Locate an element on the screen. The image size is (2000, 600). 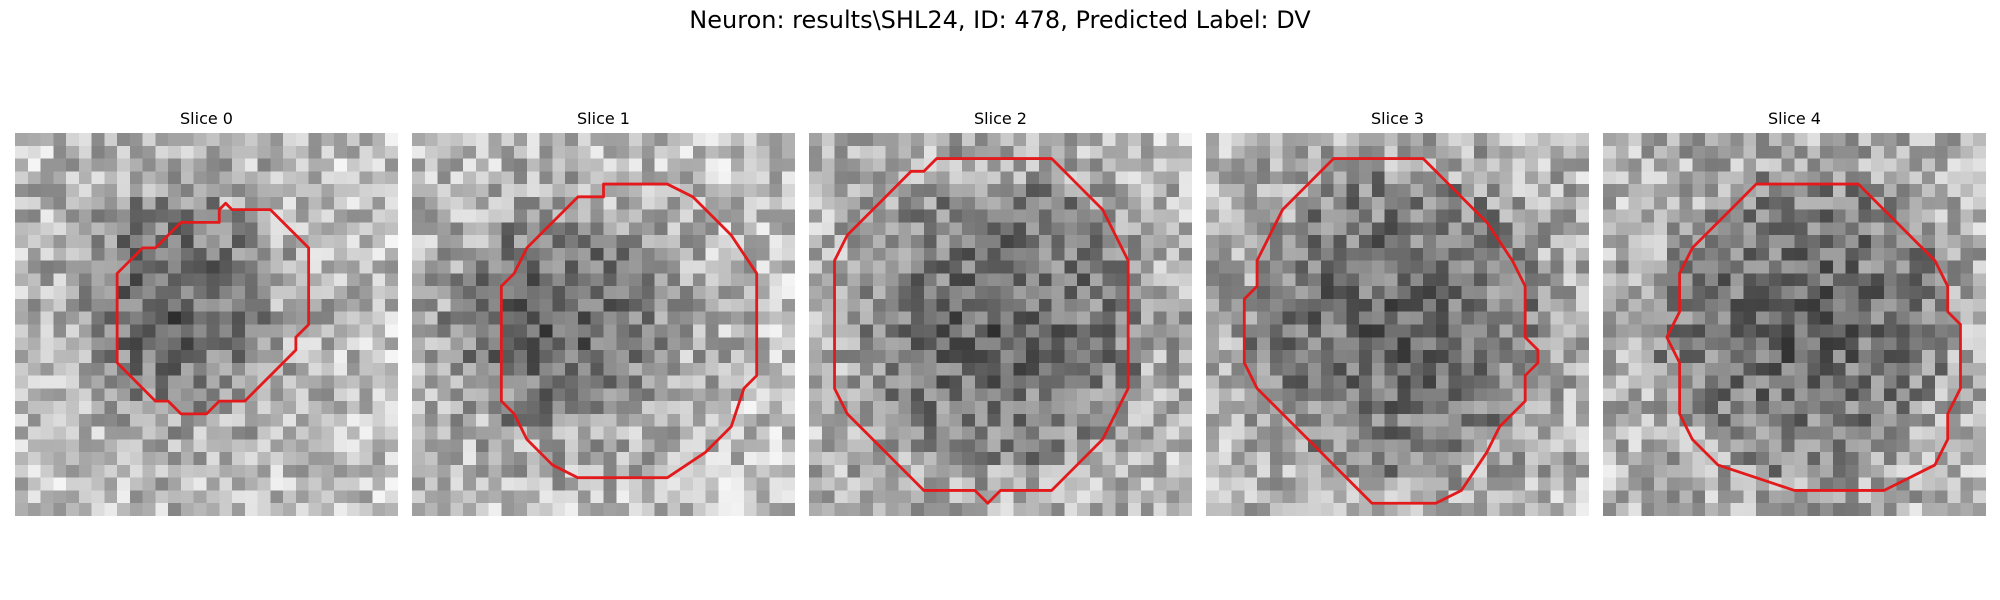
slice-panel-2: Slice 2 is located at coordinates (1000, 312).